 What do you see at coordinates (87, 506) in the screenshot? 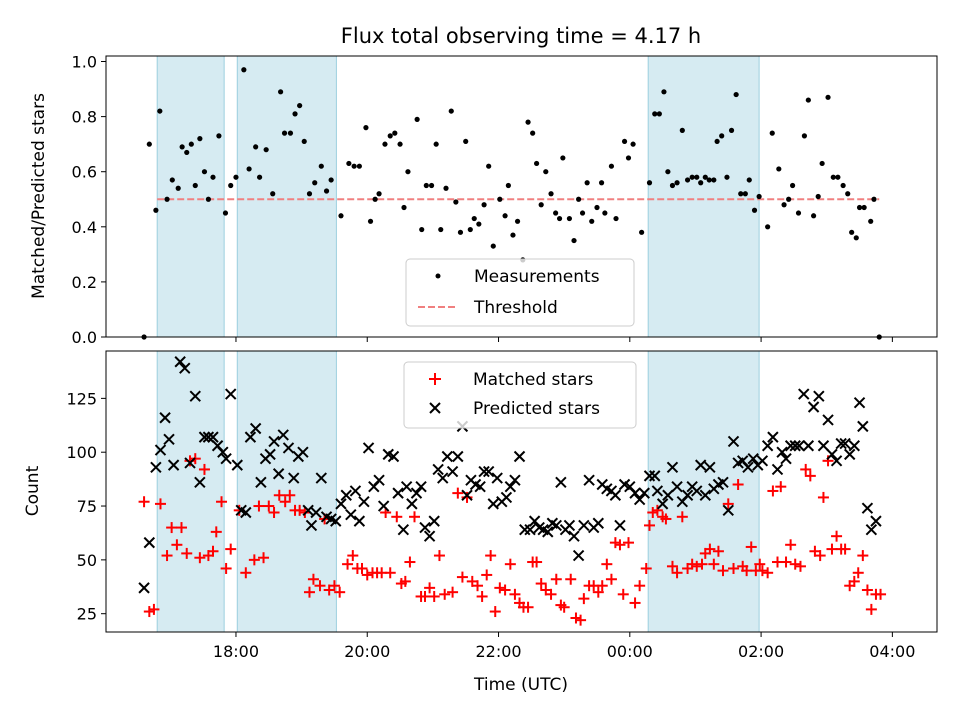
I see `y-tick-label: 75` at bounding box center [87, 506].